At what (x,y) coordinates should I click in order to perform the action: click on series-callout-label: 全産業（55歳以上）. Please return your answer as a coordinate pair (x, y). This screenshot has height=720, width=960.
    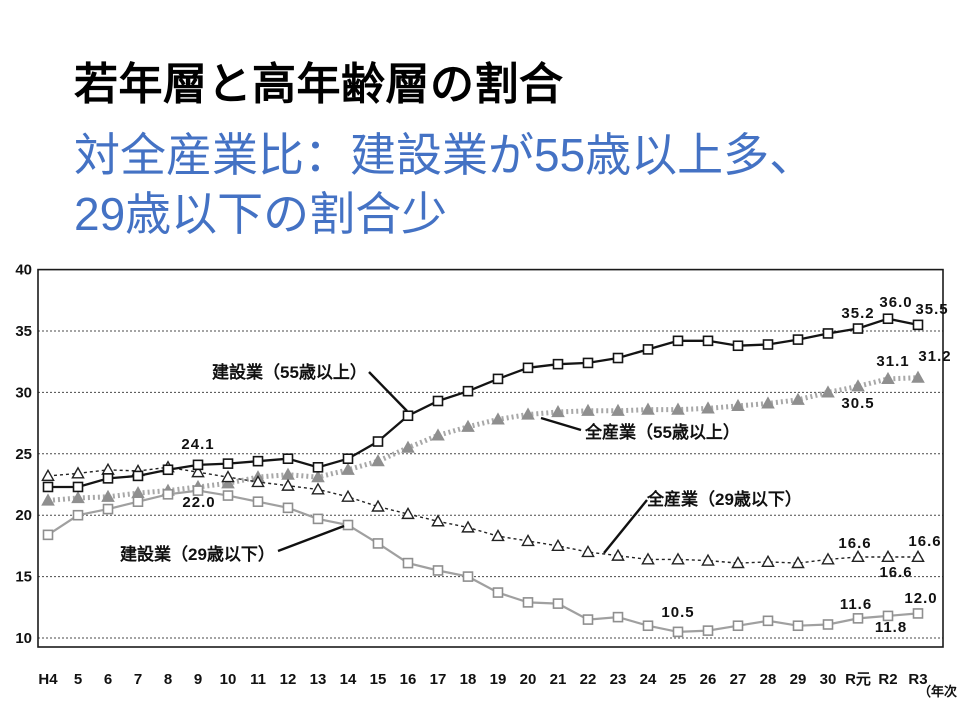
    Looking at the image, I should click on (662, 432).